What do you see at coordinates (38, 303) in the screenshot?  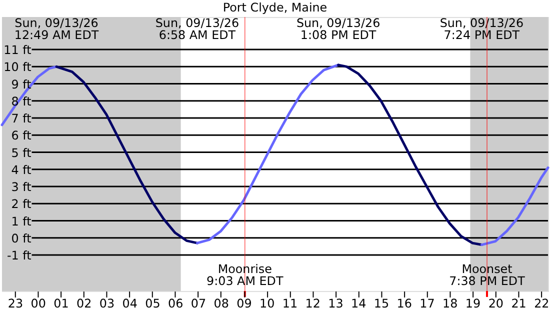 I see `x-tick-label: 00` at bounding box center [38, 303].